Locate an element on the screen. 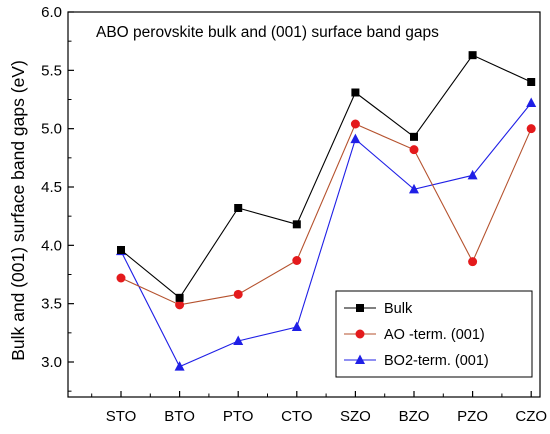 This screenshot has height=434, width=550. x-tick-label: PZO is located at coordinates (472, 416).